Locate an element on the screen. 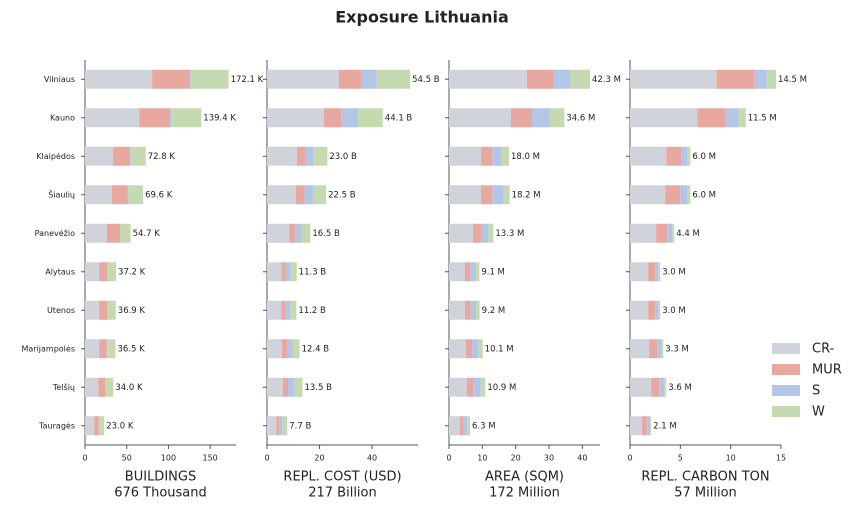 Image resolution: width=858 pixels, height=510 pixels. x-axis-label: AREA (SQM) is located at coordinates (524, 477).